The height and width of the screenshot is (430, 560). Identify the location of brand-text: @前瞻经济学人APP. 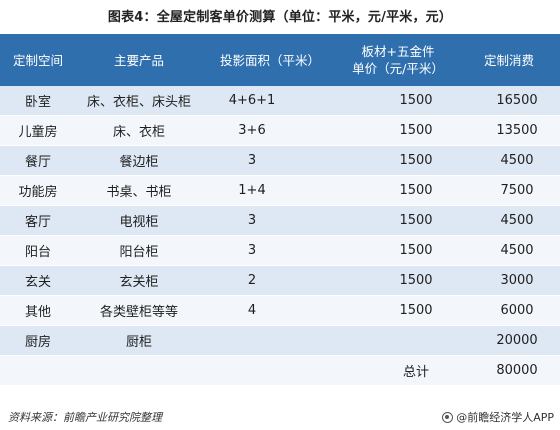
(505, 417).